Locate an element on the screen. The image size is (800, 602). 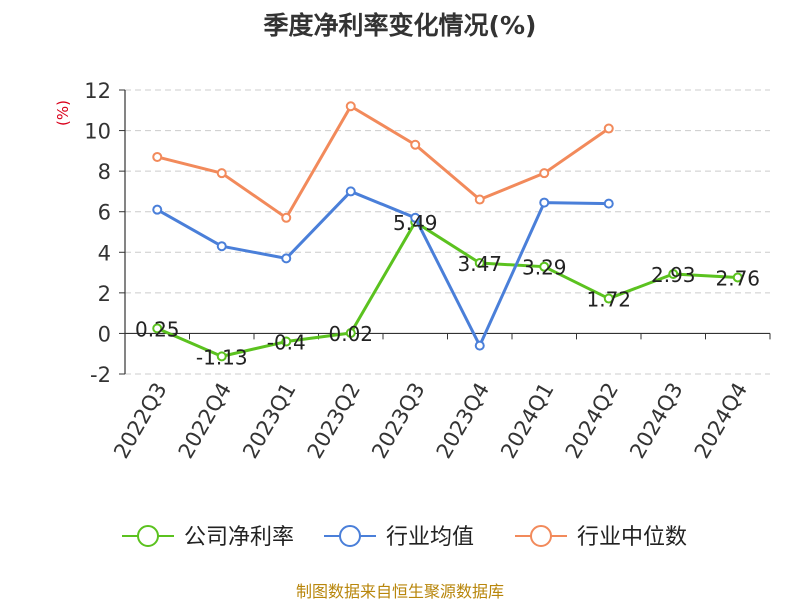
data-label: 2.93 is located at coordinates (673, 275).